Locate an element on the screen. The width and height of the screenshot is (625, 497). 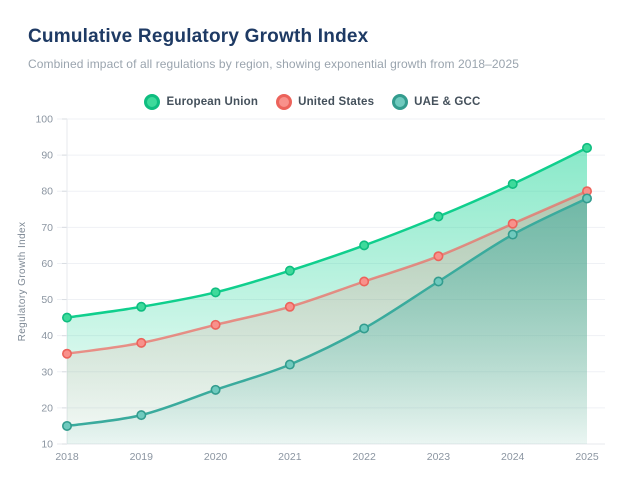
xtick-label-2021: 2021 is located at coordinates (290, 457).